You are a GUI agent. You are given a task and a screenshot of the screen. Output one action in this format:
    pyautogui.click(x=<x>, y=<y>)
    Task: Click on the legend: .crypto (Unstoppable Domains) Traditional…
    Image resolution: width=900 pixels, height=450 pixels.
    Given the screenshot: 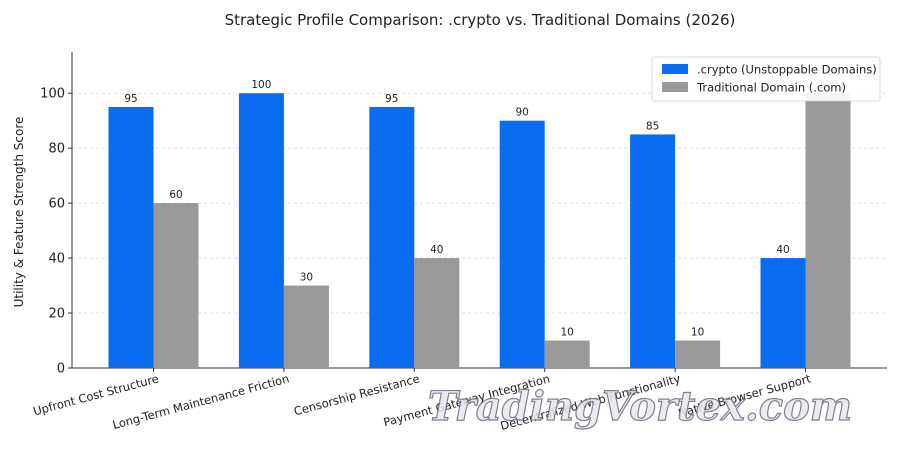 What is the action you would take?
    pyautogui.click(x=766, y=79)
    